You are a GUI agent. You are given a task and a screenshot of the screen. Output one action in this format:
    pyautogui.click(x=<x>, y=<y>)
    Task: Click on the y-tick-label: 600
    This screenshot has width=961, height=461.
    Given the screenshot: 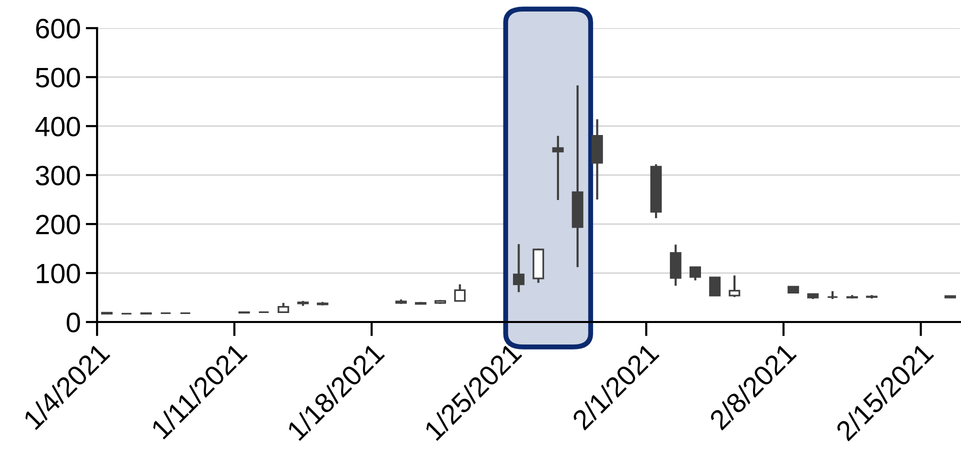 What is the action you would take?
    pyautogui.click(x=58, y=28)
    